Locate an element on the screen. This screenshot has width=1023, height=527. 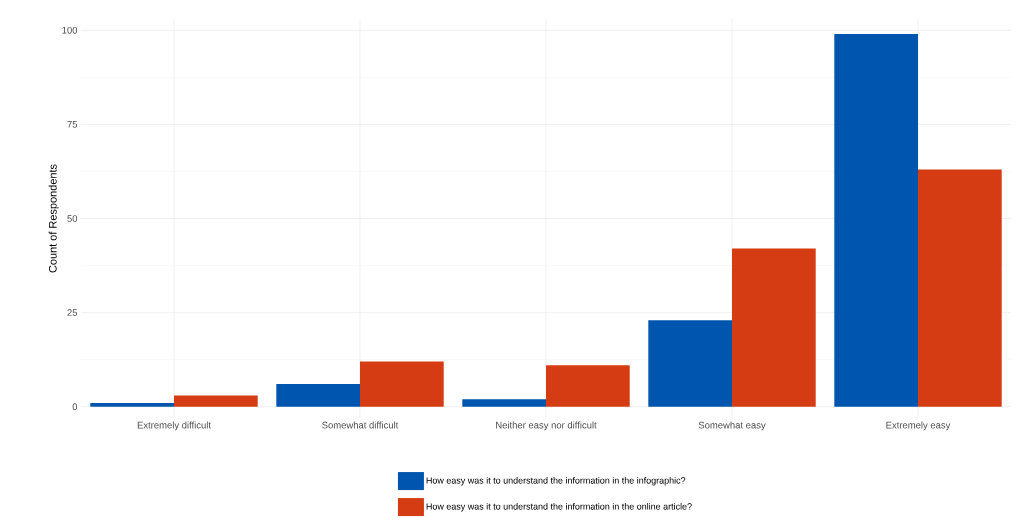
y-tick-label: 0 is located at coordinates (75, 407).